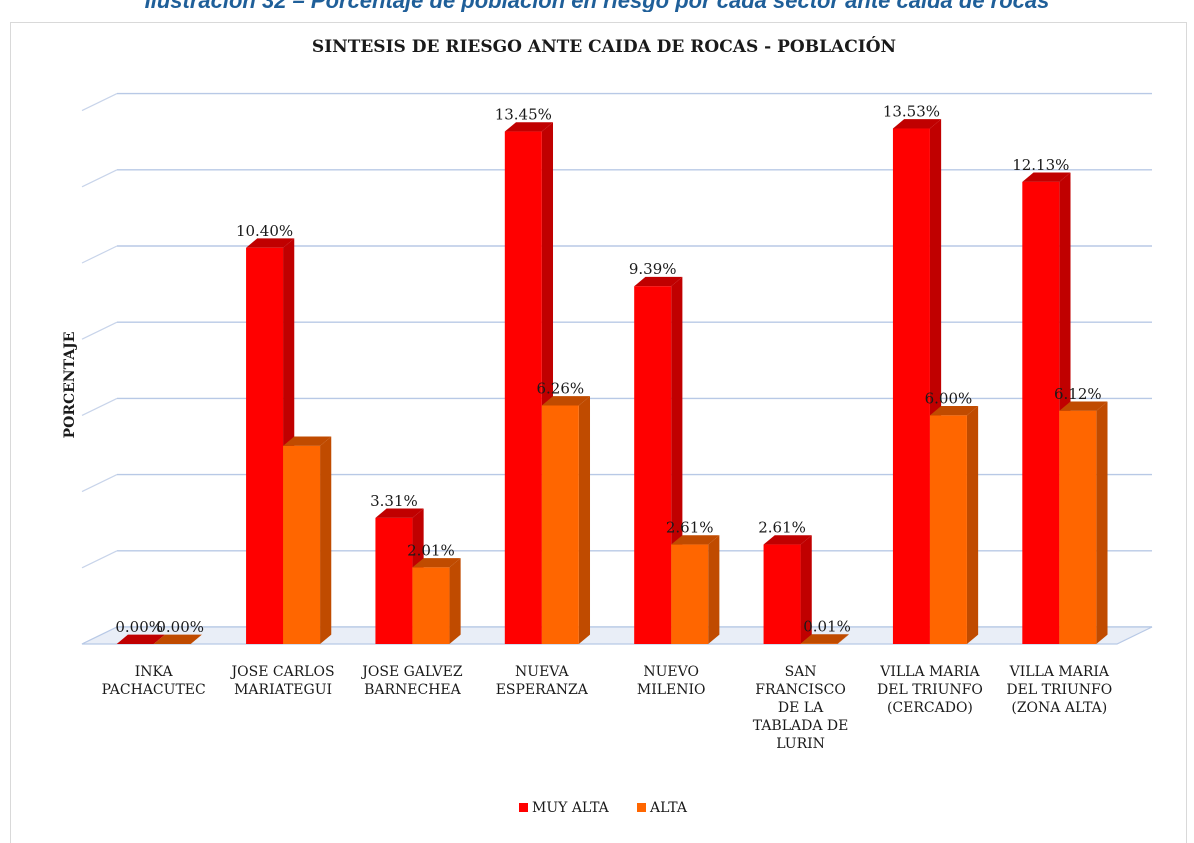 The width and height of the screenshot is (1194, 843). Describe the element at coordinates (70, 385) in the screenshot. I see `y-axis-label: PORCENTAJE` at that location.